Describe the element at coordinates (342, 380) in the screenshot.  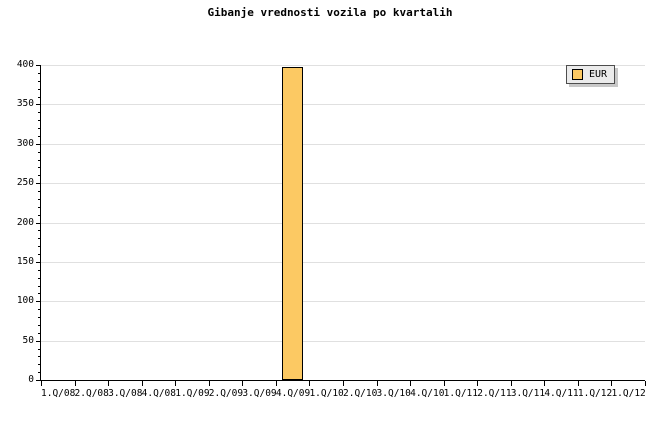
I see `x-axis-line` at that location.